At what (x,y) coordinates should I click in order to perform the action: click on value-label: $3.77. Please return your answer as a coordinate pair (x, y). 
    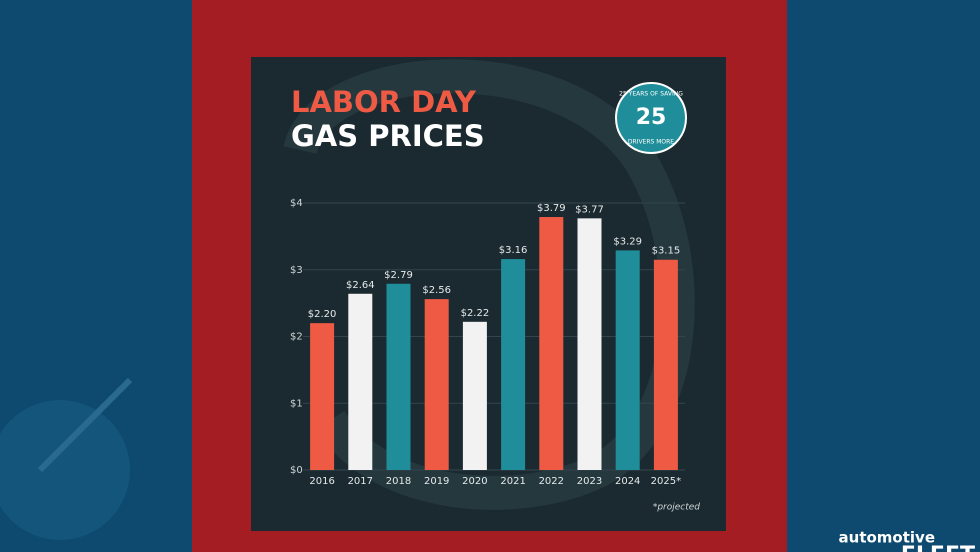
    Looking at the image, I should click on (589, 209).